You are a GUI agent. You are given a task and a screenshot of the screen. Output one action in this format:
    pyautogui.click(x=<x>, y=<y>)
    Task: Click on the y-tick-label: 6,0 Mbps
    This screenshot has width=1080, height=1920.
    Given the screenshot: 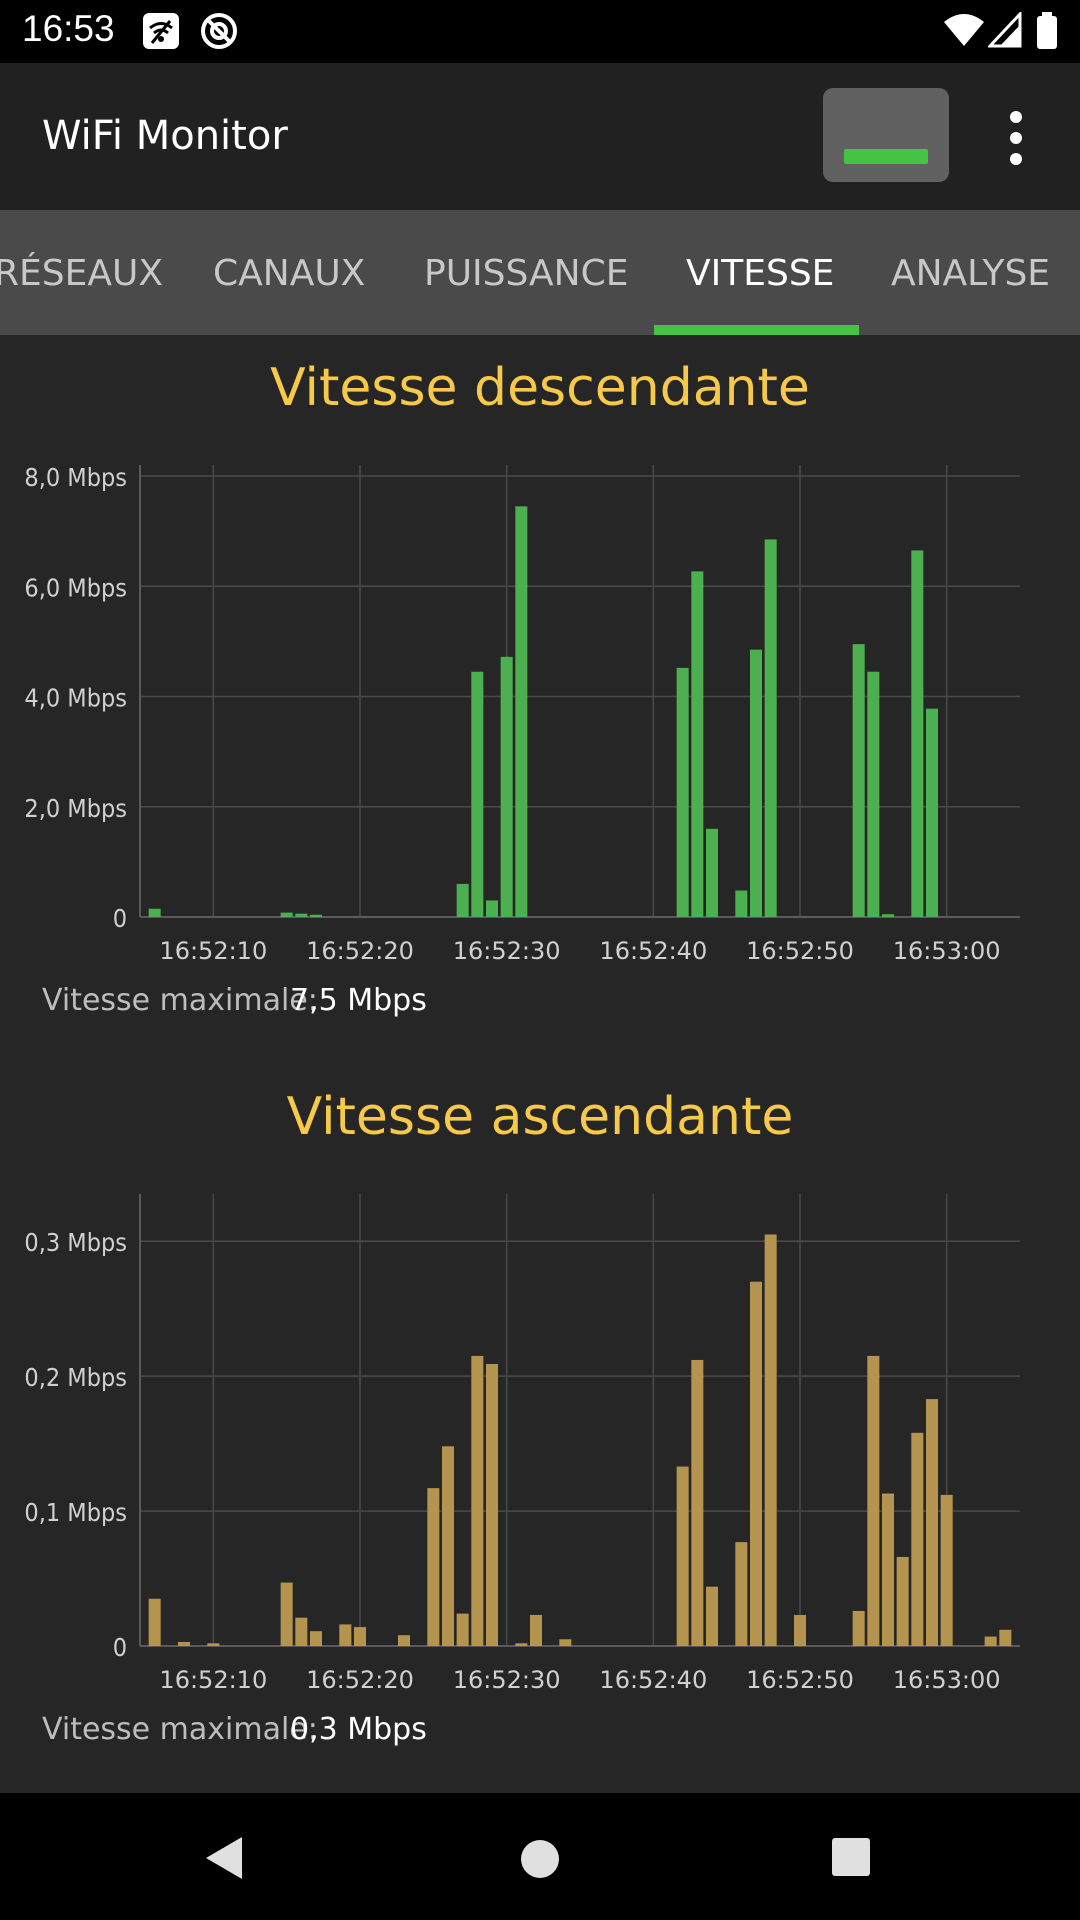 What is the action you would take?
    pyautogui.click(x=75, y=587)
    